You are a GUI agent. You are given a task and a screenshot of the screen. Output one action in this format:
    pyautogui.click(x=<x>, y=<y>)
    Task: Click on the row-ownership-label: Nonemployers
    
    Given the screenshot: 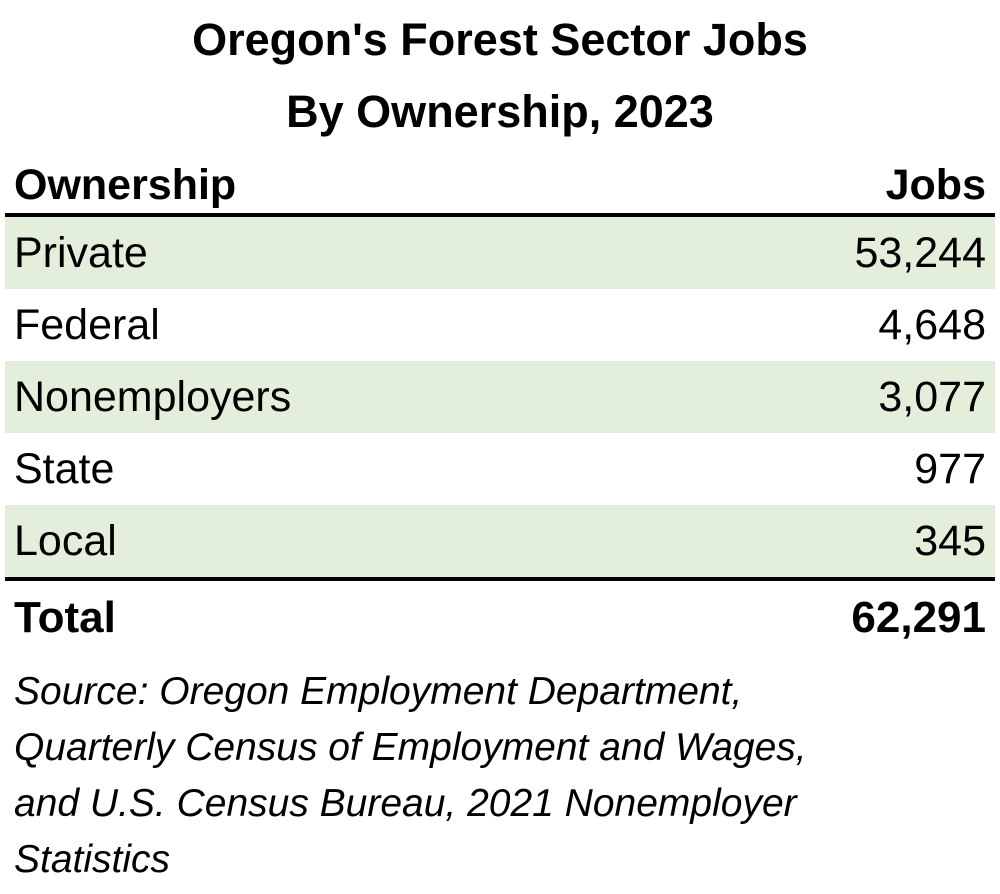 What is the action you would take?
    pyautogui.click(x=153, y=397)
    